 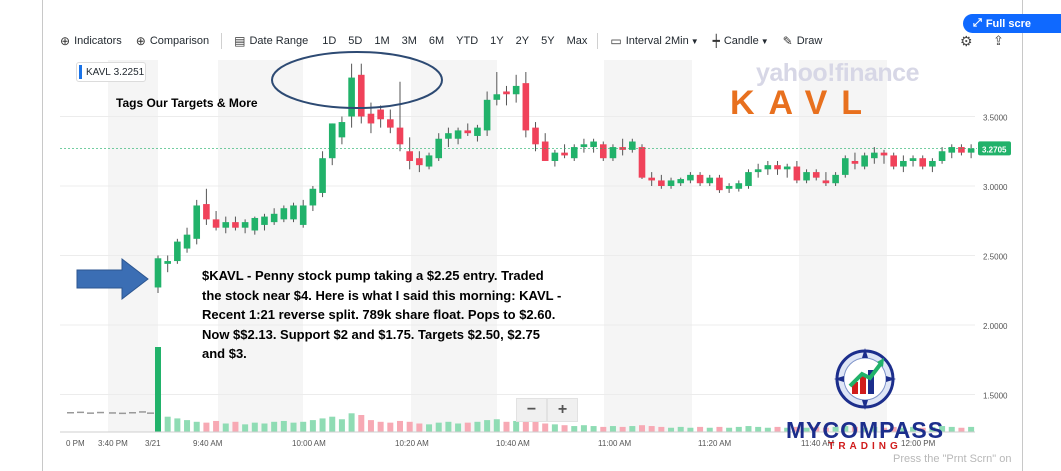 What do you see at coordinates (129, 72) in the screenshot?
I see `ticker-price: 3.2251` at bounding box center [129, 72].